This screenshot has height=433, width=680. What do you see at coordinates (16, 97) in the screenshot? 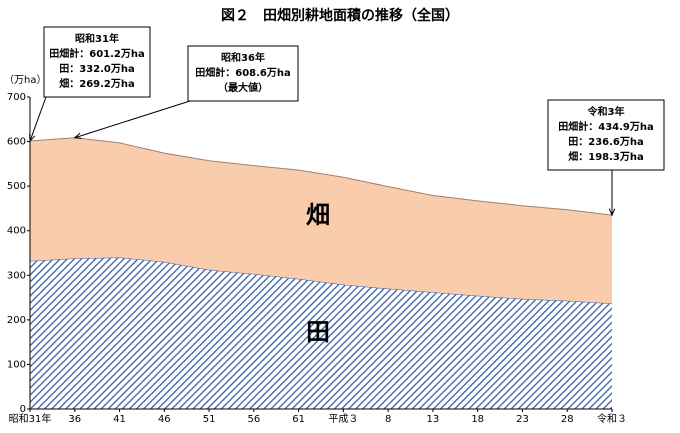
I see `y-tick-label: 700` at bounding box center [16, 97].